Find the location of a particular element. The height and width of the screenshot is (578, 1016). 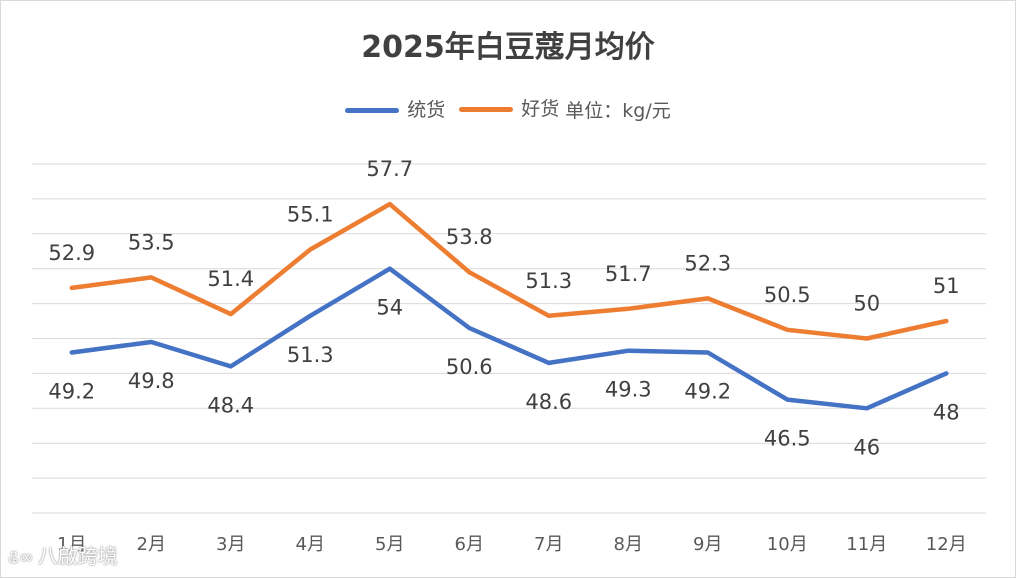

data-label-good: 51.7 is located at coordinates (628, 274).